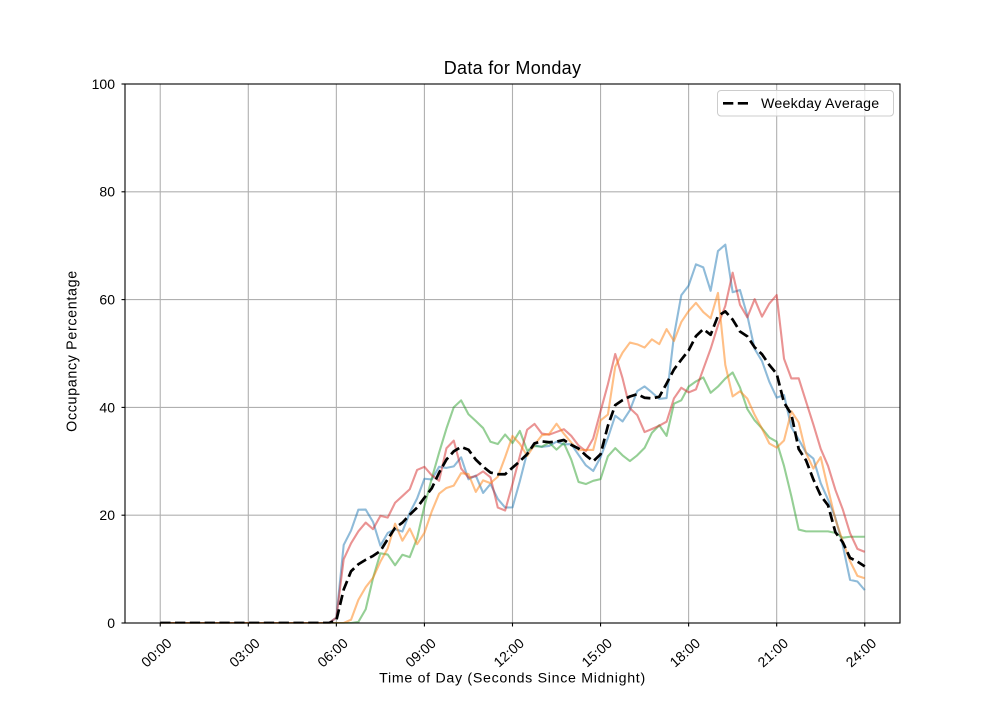 This screenshot has height=705, width=1000. What do you see at coordinates (111, 623) in the screenshot?
I see `svg-text: 0` at bounding box center [111, 623].